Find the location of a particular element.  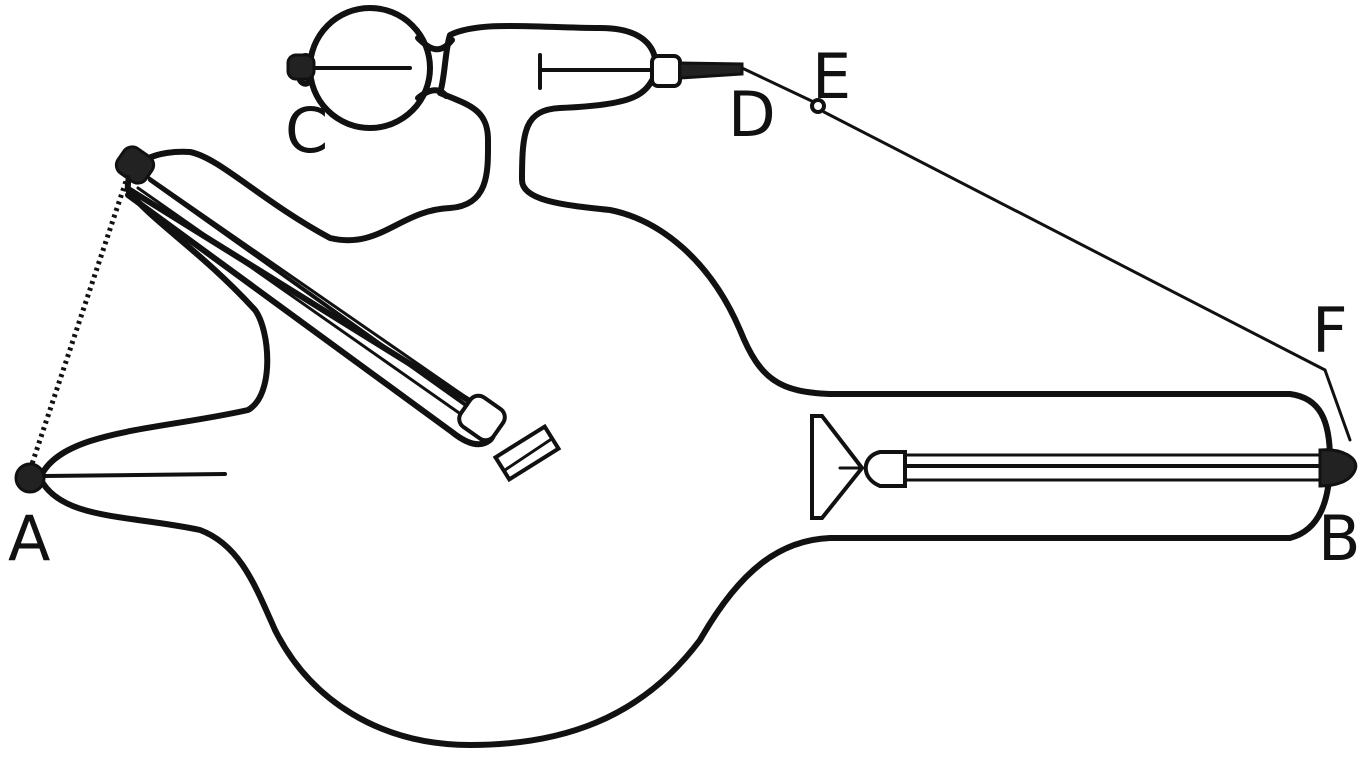

label-d: D is located at coordinates (752, 114).